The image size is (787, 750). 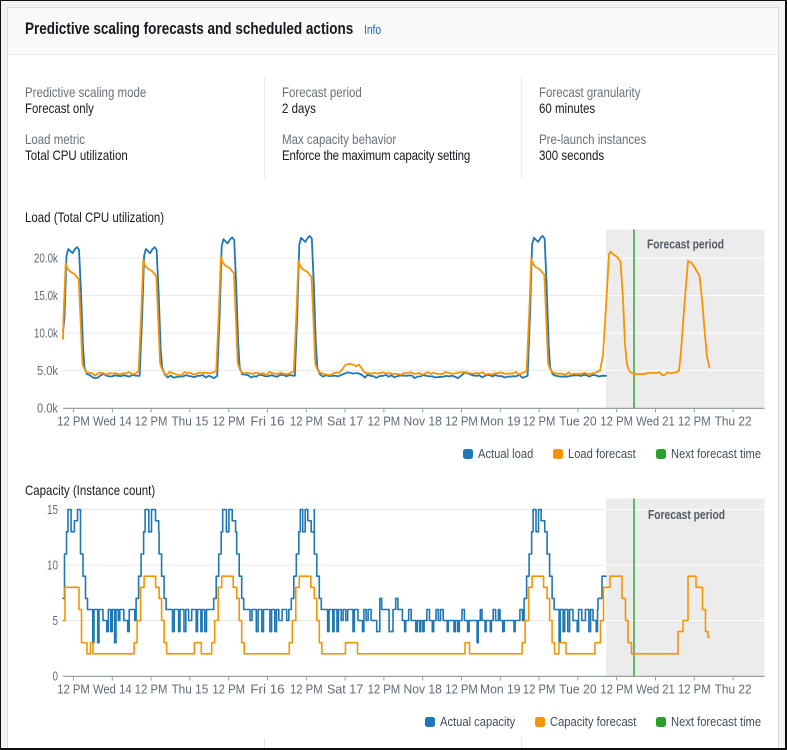 I want to click on svg-text: 5, so click(x=55, y=620).